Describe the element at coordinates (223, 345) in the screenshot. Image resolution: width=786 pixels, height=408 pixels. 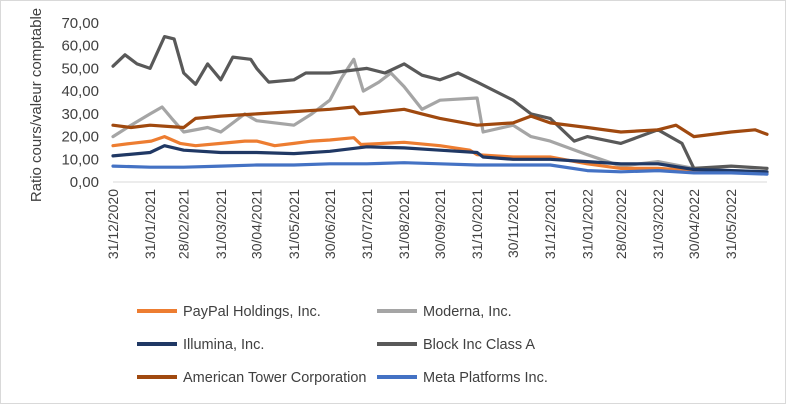
I see `legend-label: Illumina, Inc.` at that location.